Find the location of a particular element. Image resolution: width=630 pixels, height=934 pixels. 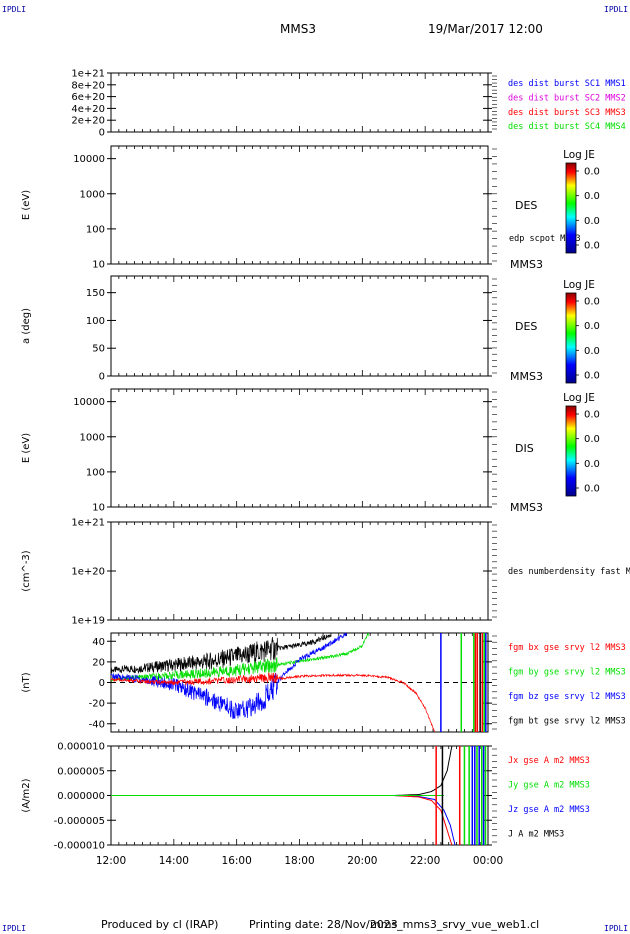

x-tick-label: 16:00 is located at coordinates (237, 861).